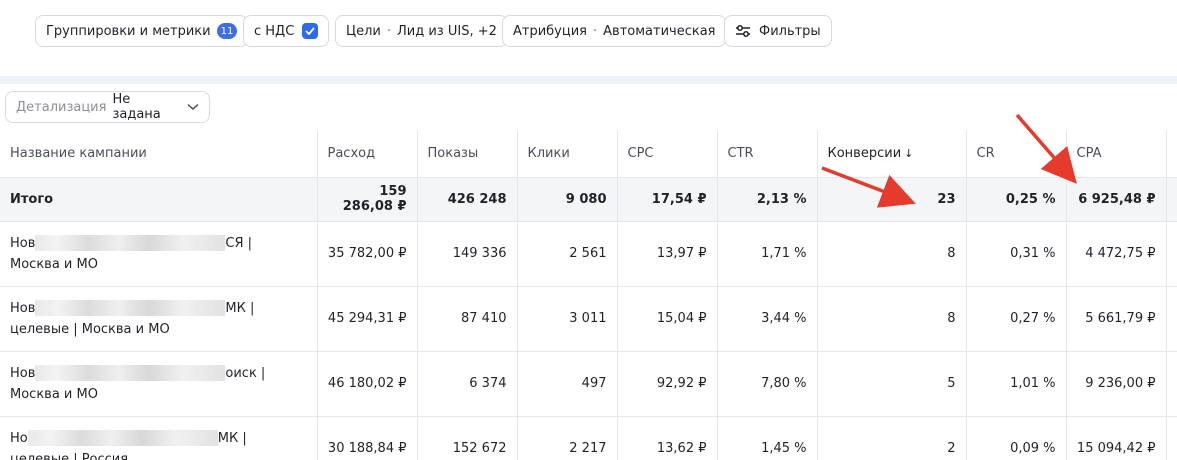  What do you see at coordinates (767, 199) in the screenshot?
I see `total-ctr: 2,13 %` at bounding box center [767, 199].